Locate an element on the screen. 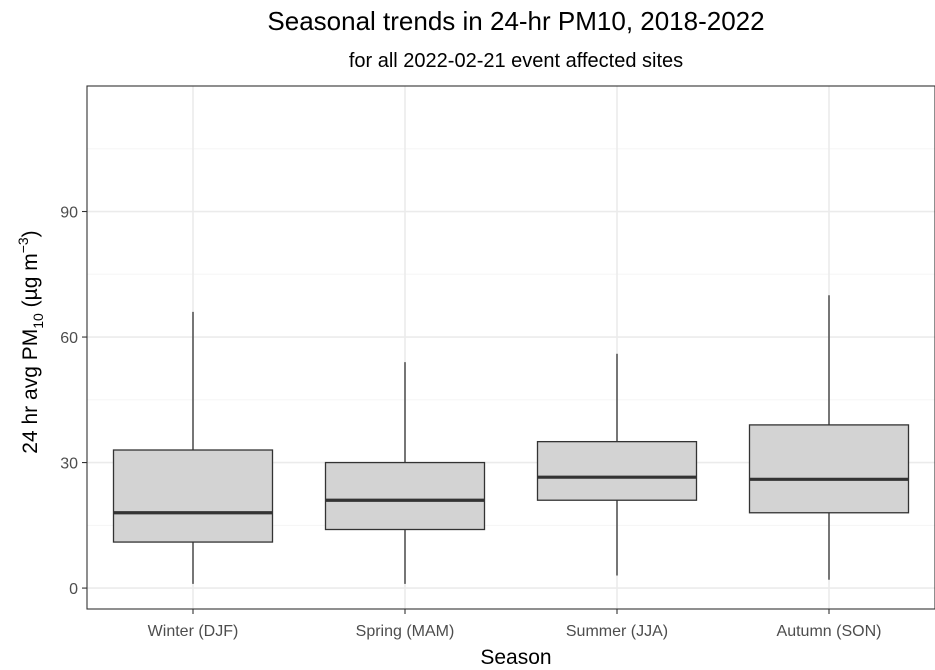 The image size is (935, 670). y-axis-title: 24 hr avg PM10 (µg m−3) is located at coordinates (30, 341).